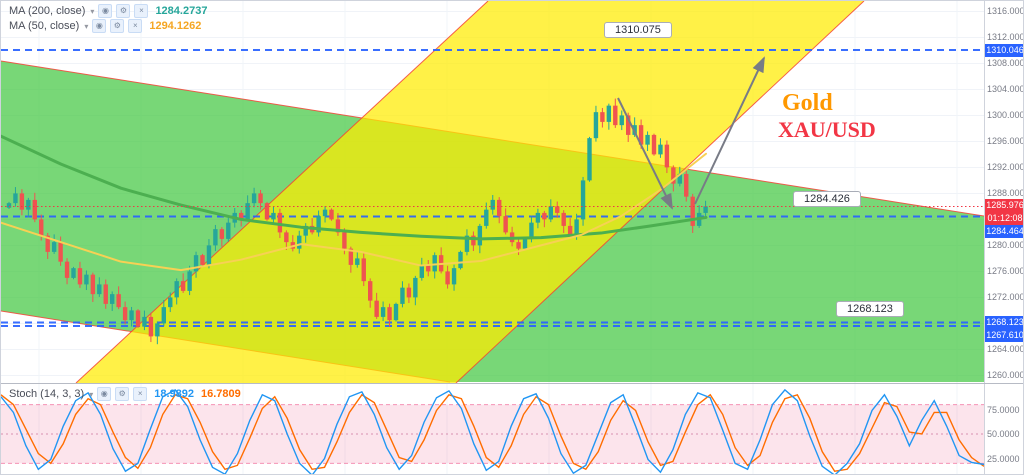 This screenshot has width=1024, height=475. Describe the element at coordinates (181, 10) in the screenshot. I see `ma200-value: 1284.2737` at that location.